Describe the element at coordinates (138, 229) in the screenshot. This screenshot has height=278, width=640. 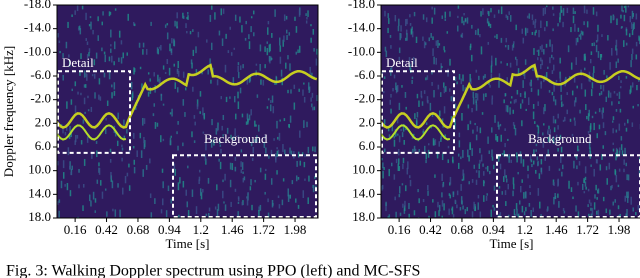
I see `x-tick-label: 0.68` at that location.